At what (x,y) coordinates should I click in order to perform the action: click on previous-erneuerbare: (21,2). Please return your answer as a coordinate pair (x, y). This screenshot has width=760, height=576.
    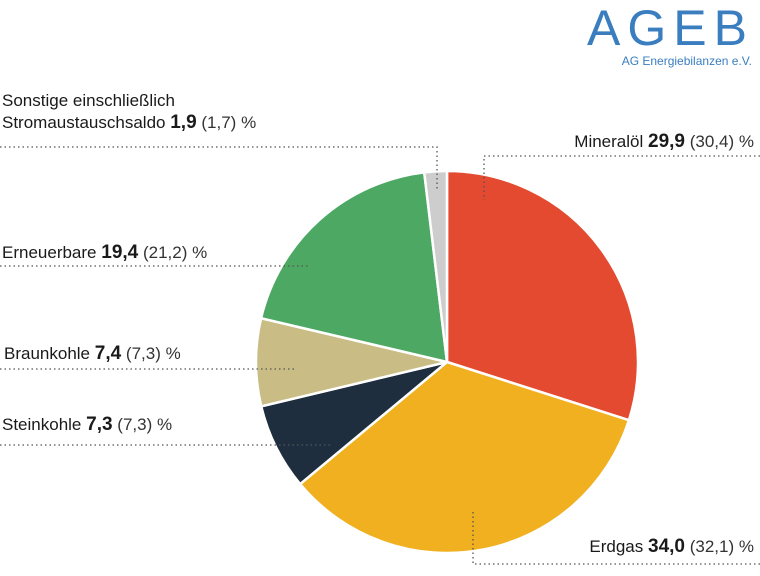
    Looking at the image, I should click on (165, 252).